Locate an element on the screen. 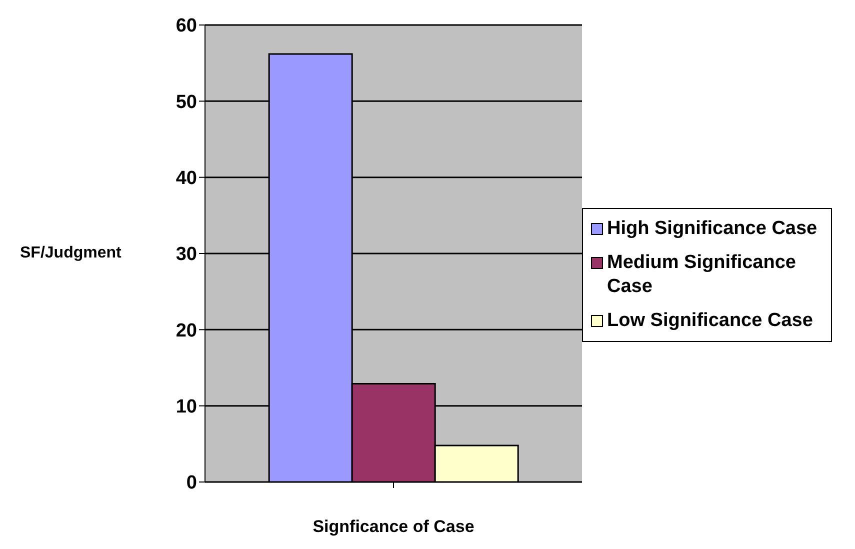 The height and width of the screenshot is (549, 855). legend-label: High Significance Case is located at coordinates (712, 228).